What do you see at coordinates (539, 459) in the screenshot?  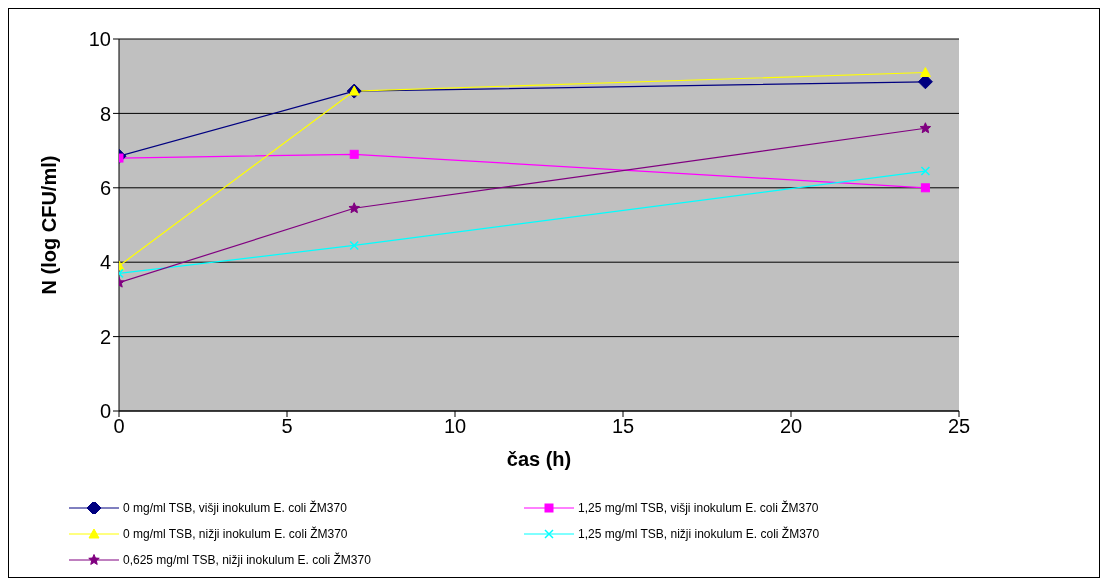 I see `x-axis-title: čas (h)` at bounding box center [539, 459].